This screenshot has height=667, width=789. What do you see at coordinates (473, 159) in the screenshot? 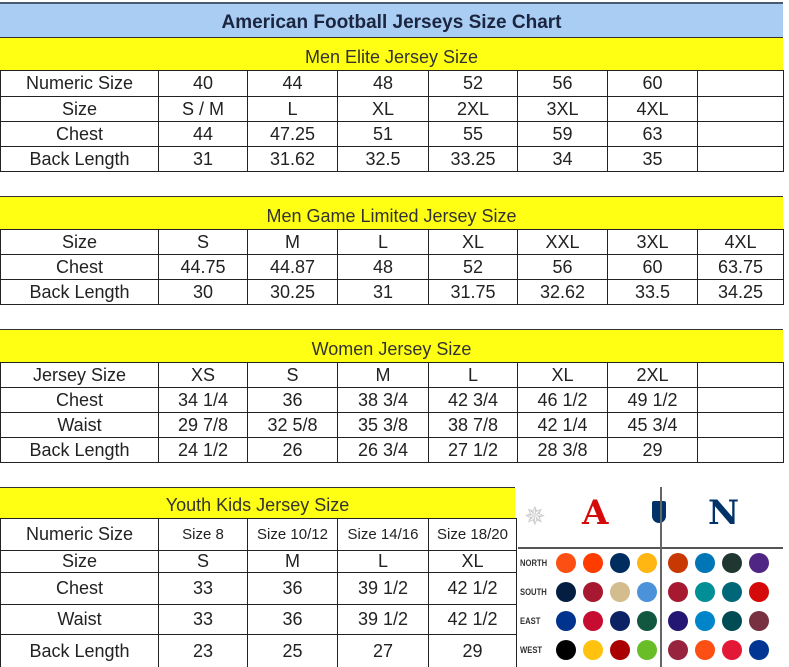
I see `table-cell: 33.25` at bounding box center [473, 159].